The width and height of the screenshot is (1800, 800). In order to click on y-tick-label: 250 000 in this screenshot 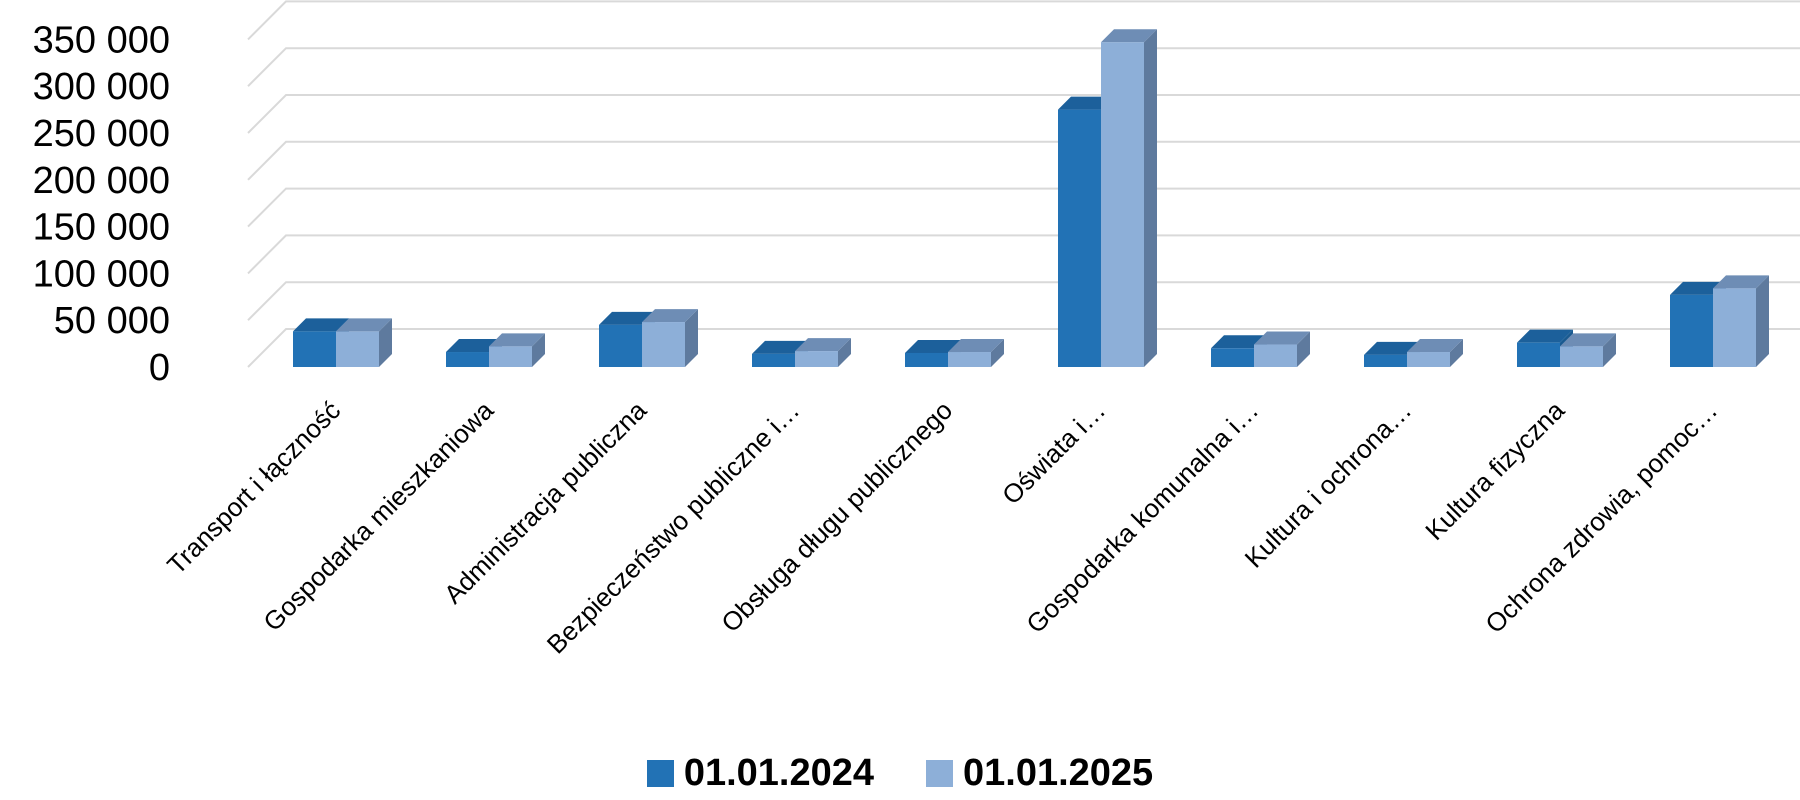, I will do `click(101, 134)`.